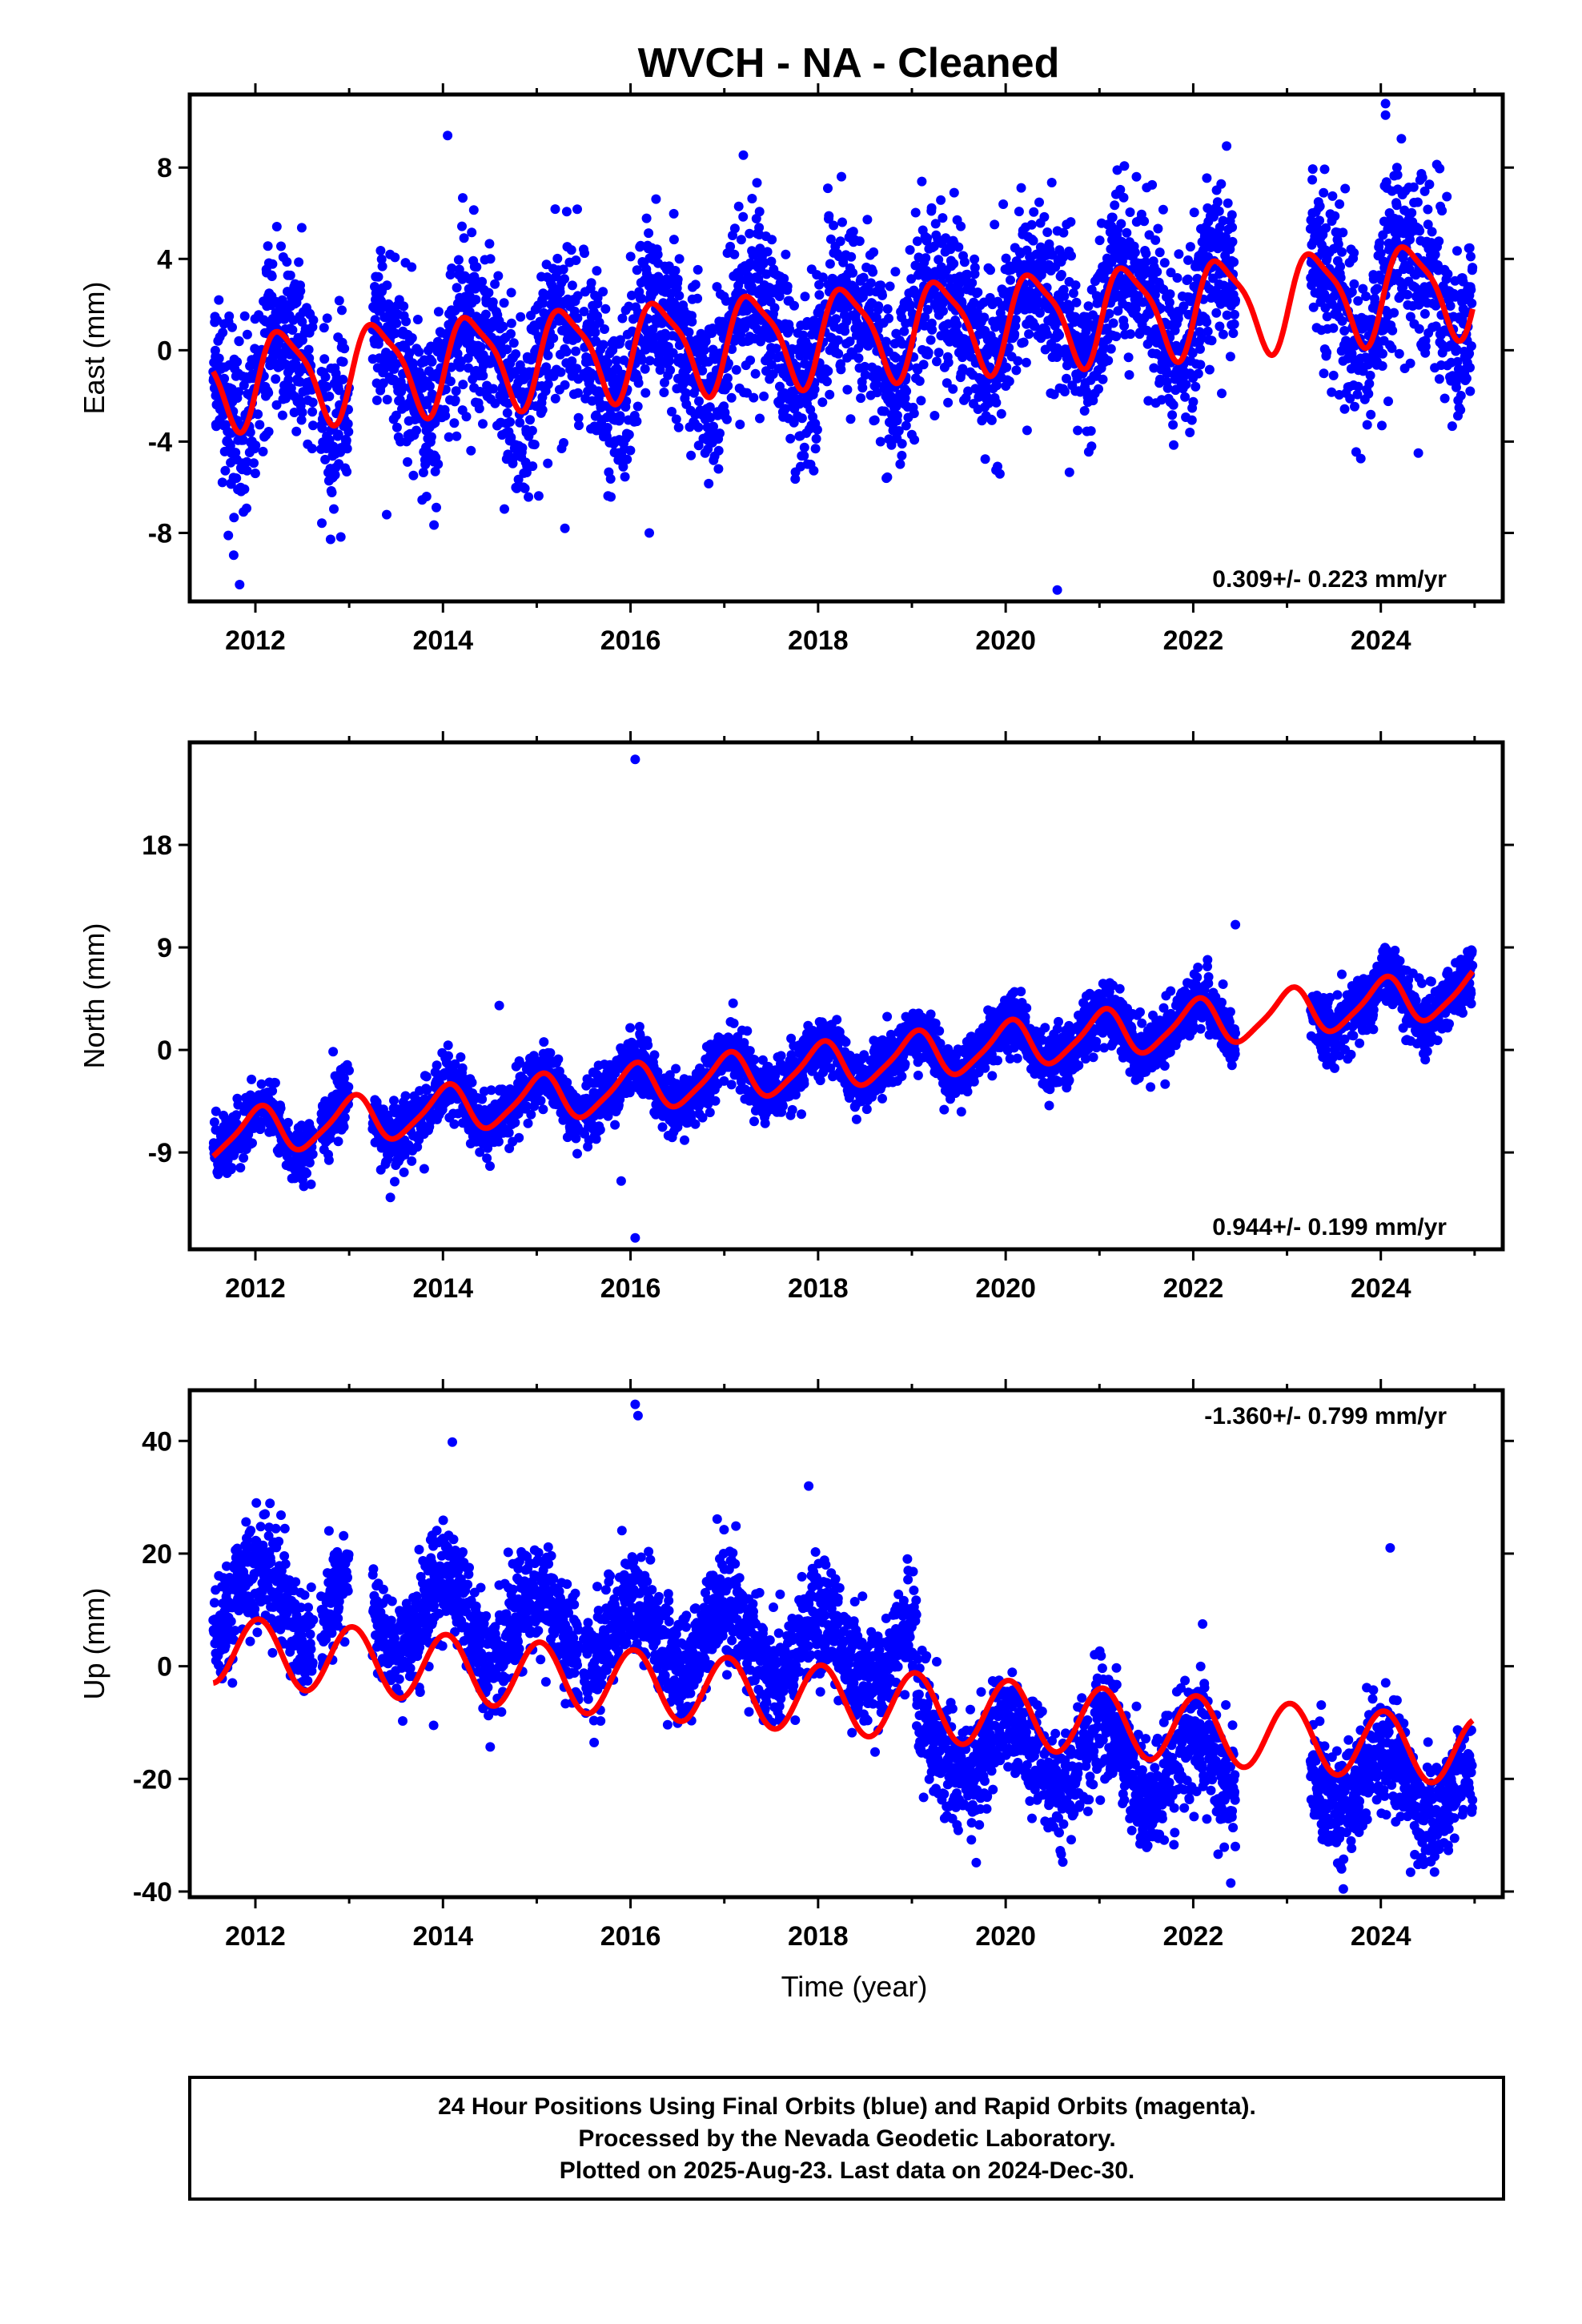 The image size is (1582, 2324). I want to click on east-y-tick-label: 0, so click(164, 351).